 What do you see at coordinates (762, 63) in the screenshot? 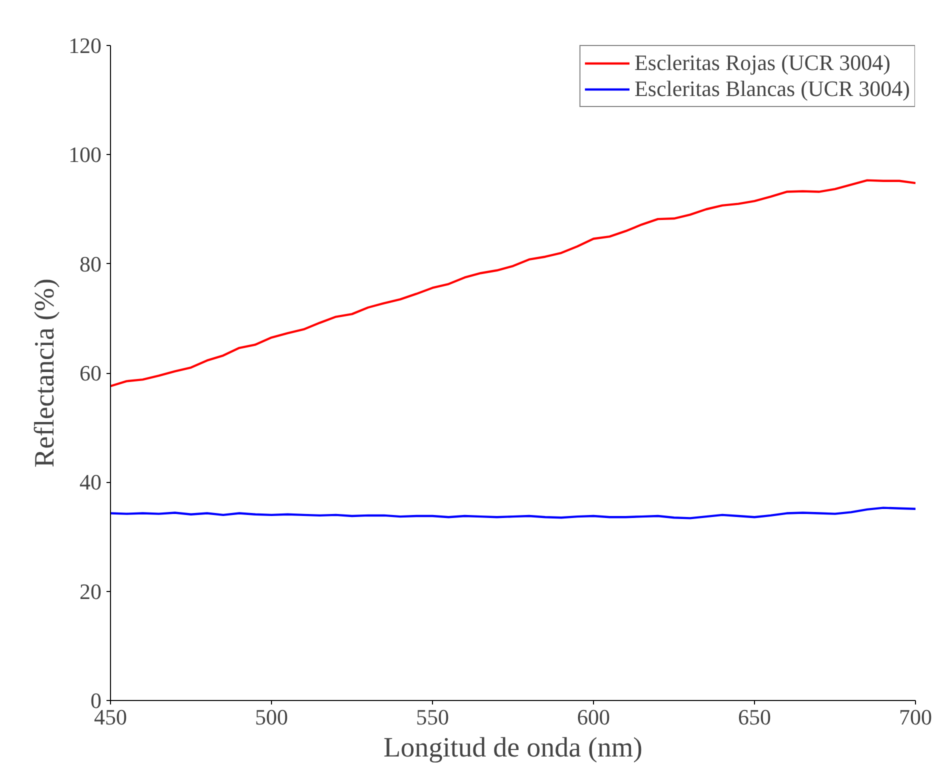
I see `legend-label: Escleritas Rojas (UCR 3004)` at bounding box center [762, 63].